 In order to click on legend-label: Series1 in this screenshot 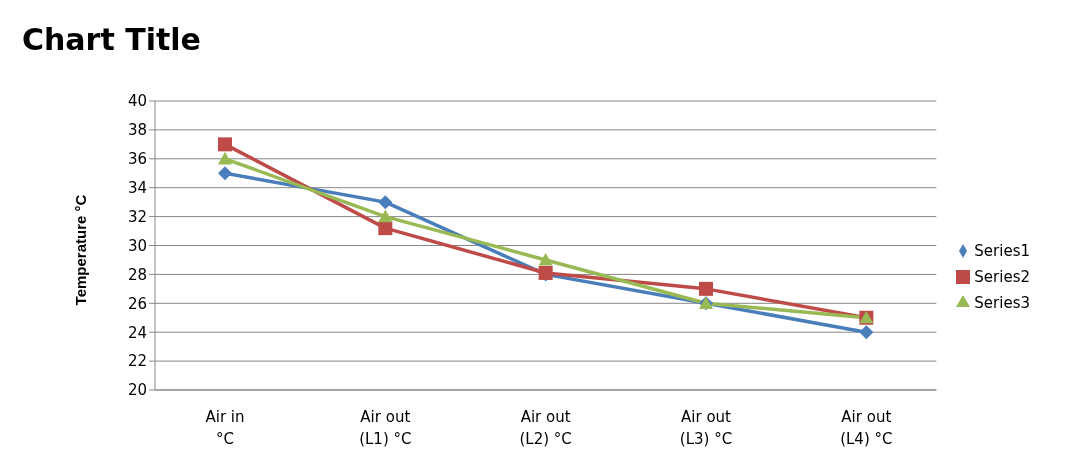, I will do `click(1002, 250)`.